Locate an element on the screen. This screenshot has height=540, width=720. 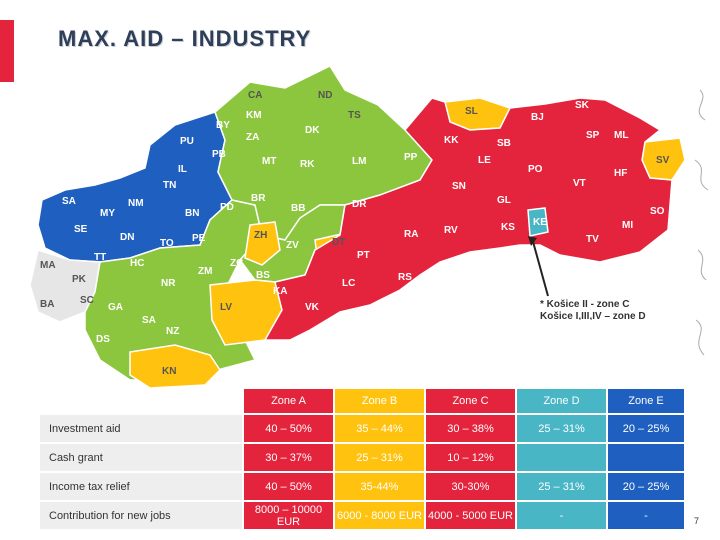
table-cell: 35 – 44% is located at coordinates (380, 429).